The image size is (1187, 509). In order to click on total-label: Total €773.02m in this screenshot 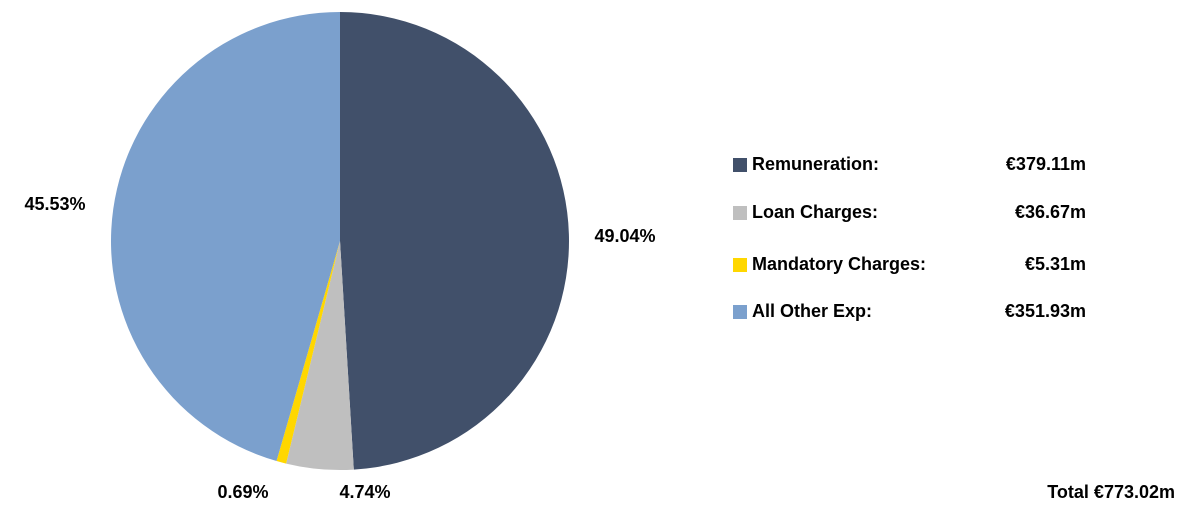, I will do `click(1111, 492)`.